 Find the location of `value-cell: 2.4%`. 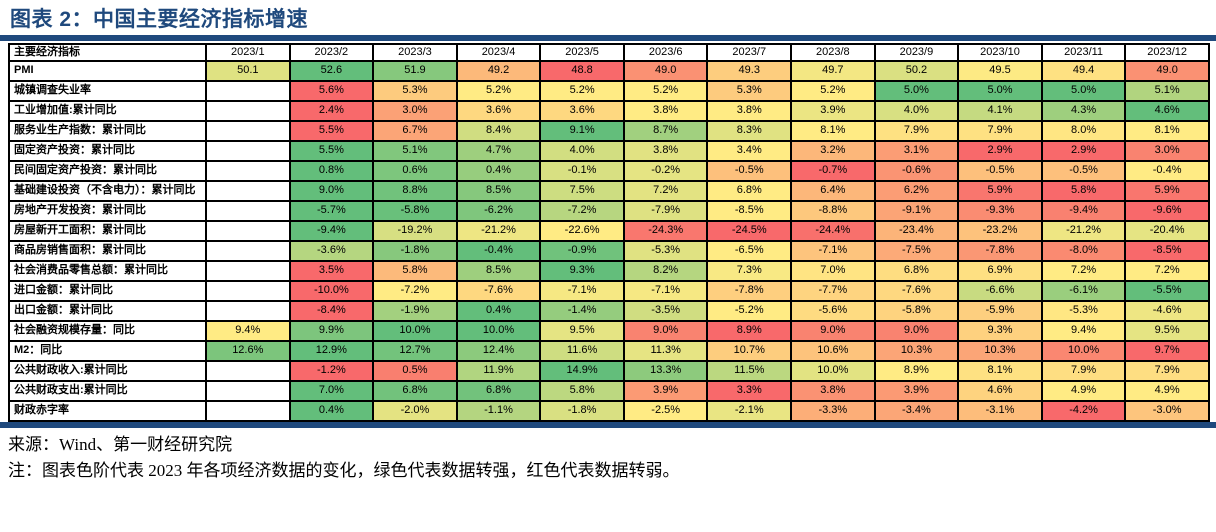

value-cell: 2.4% is located at coordinates (331, 111).